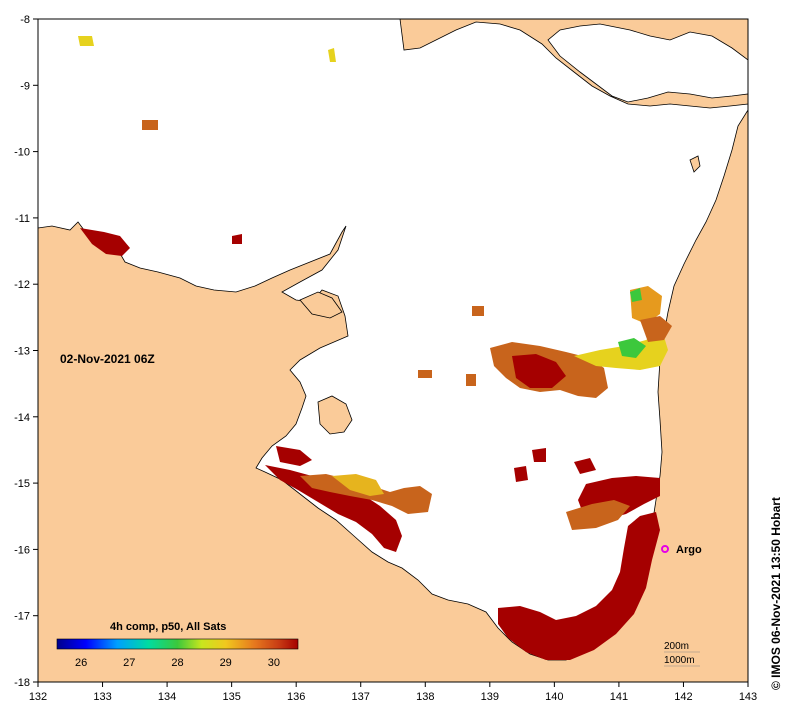 This screenshot has height=716, width=791. Describe the element at coordinates (105, 242) in the screenshot. I see `sst-patch-west-gulf` at that location.